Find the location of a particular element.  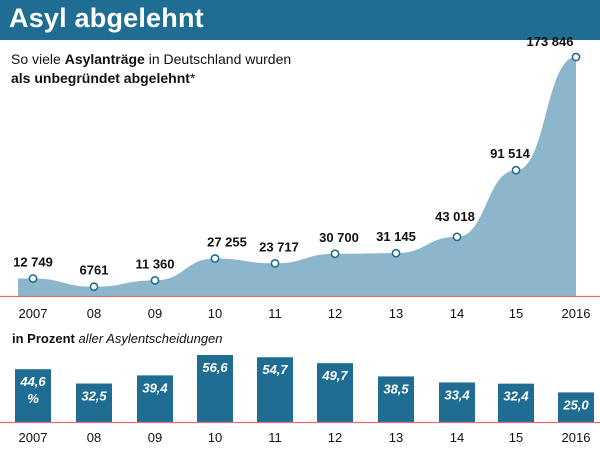

bar-x-tick-label: 12 is located at coordinates (335, 437).